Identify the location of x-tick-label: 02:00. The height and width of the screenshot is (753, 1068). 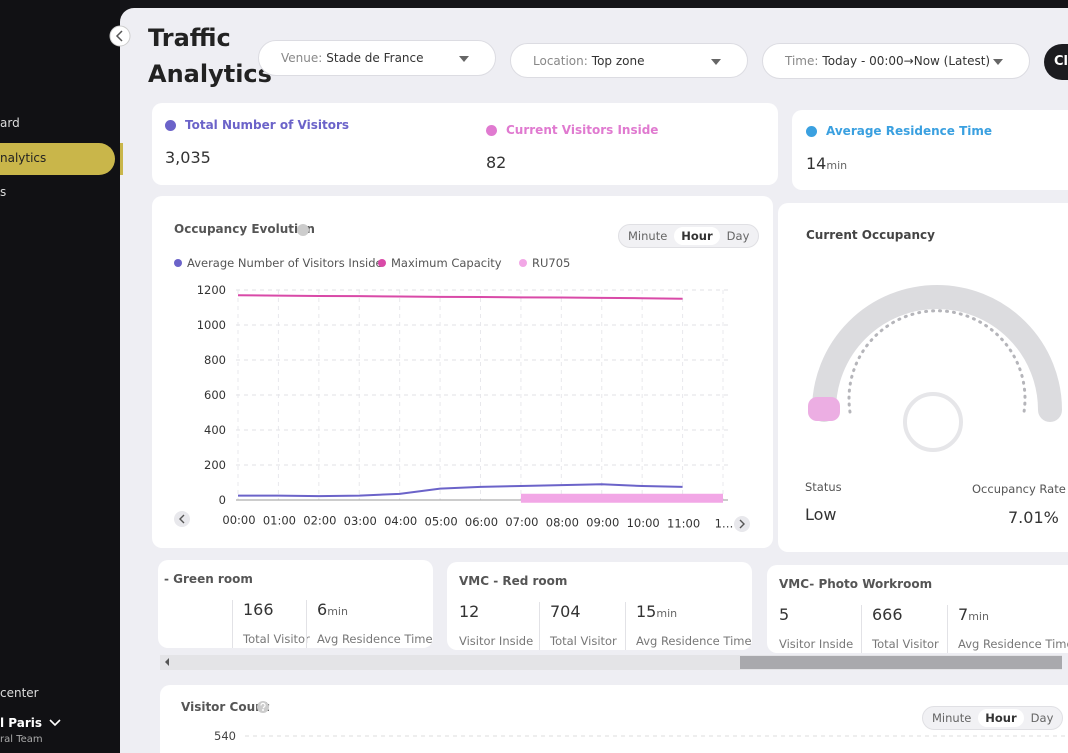
(319, 521).